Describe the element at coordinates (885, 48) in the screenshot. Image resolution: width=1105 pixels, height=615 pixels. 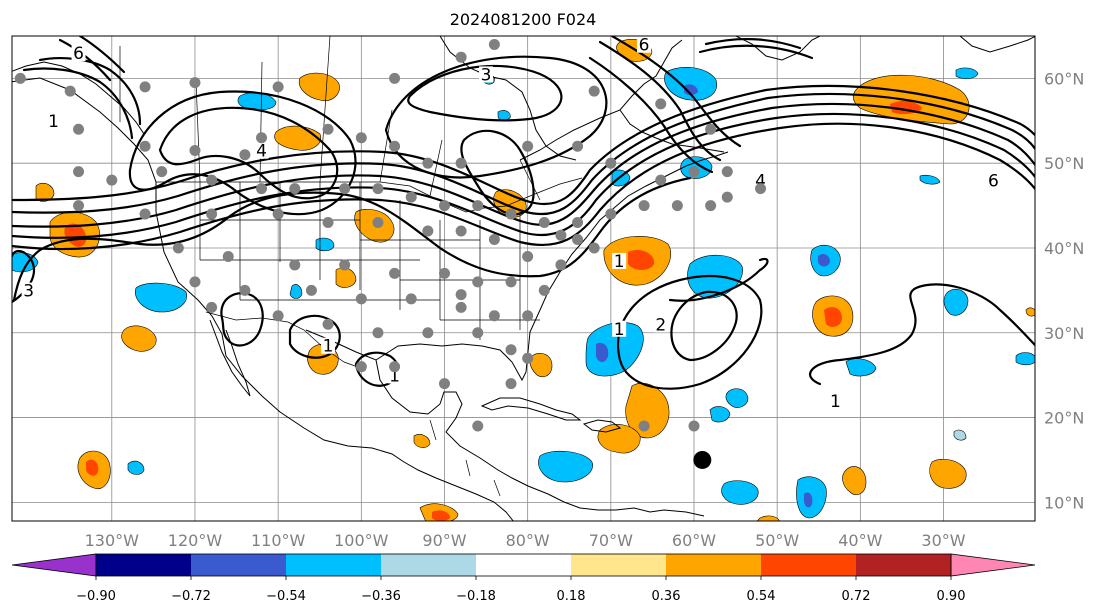
I see `greenland-coastline` at that location.